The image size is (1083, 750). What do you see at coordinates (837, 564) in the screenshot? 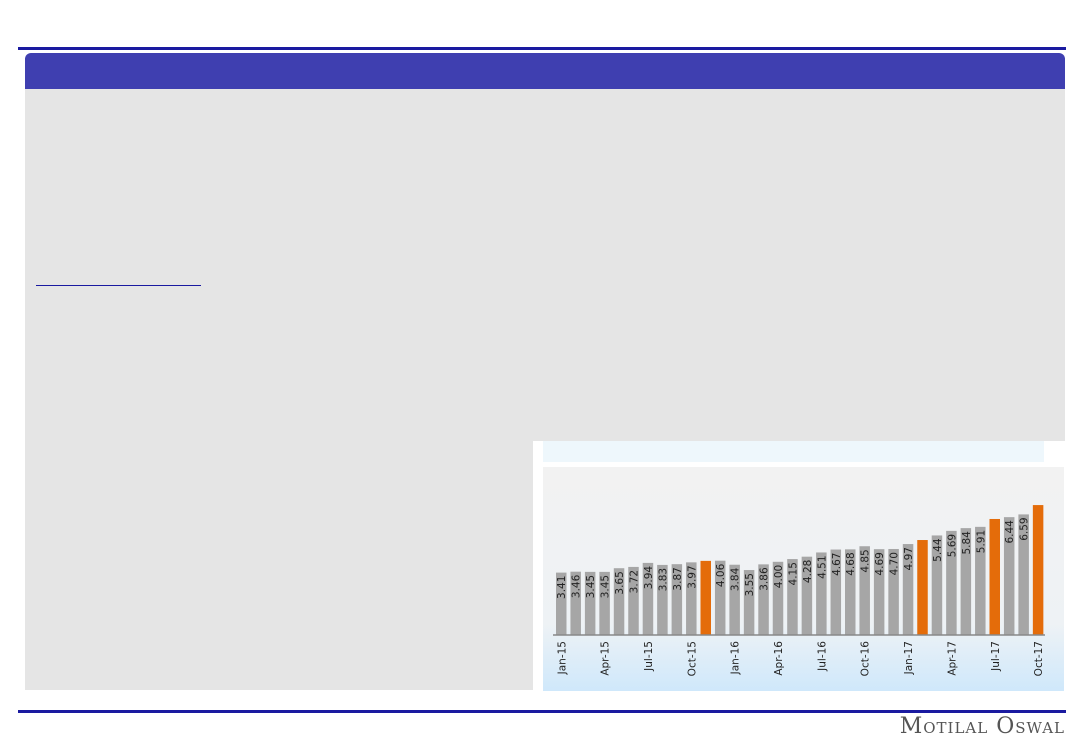
I see `data-label: 4.67` at bounding box center [837, 564].